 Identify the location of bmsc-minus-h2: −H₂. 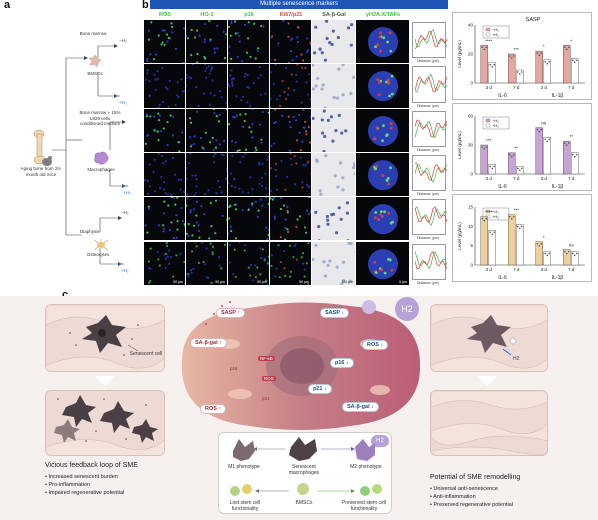
(123, 40).